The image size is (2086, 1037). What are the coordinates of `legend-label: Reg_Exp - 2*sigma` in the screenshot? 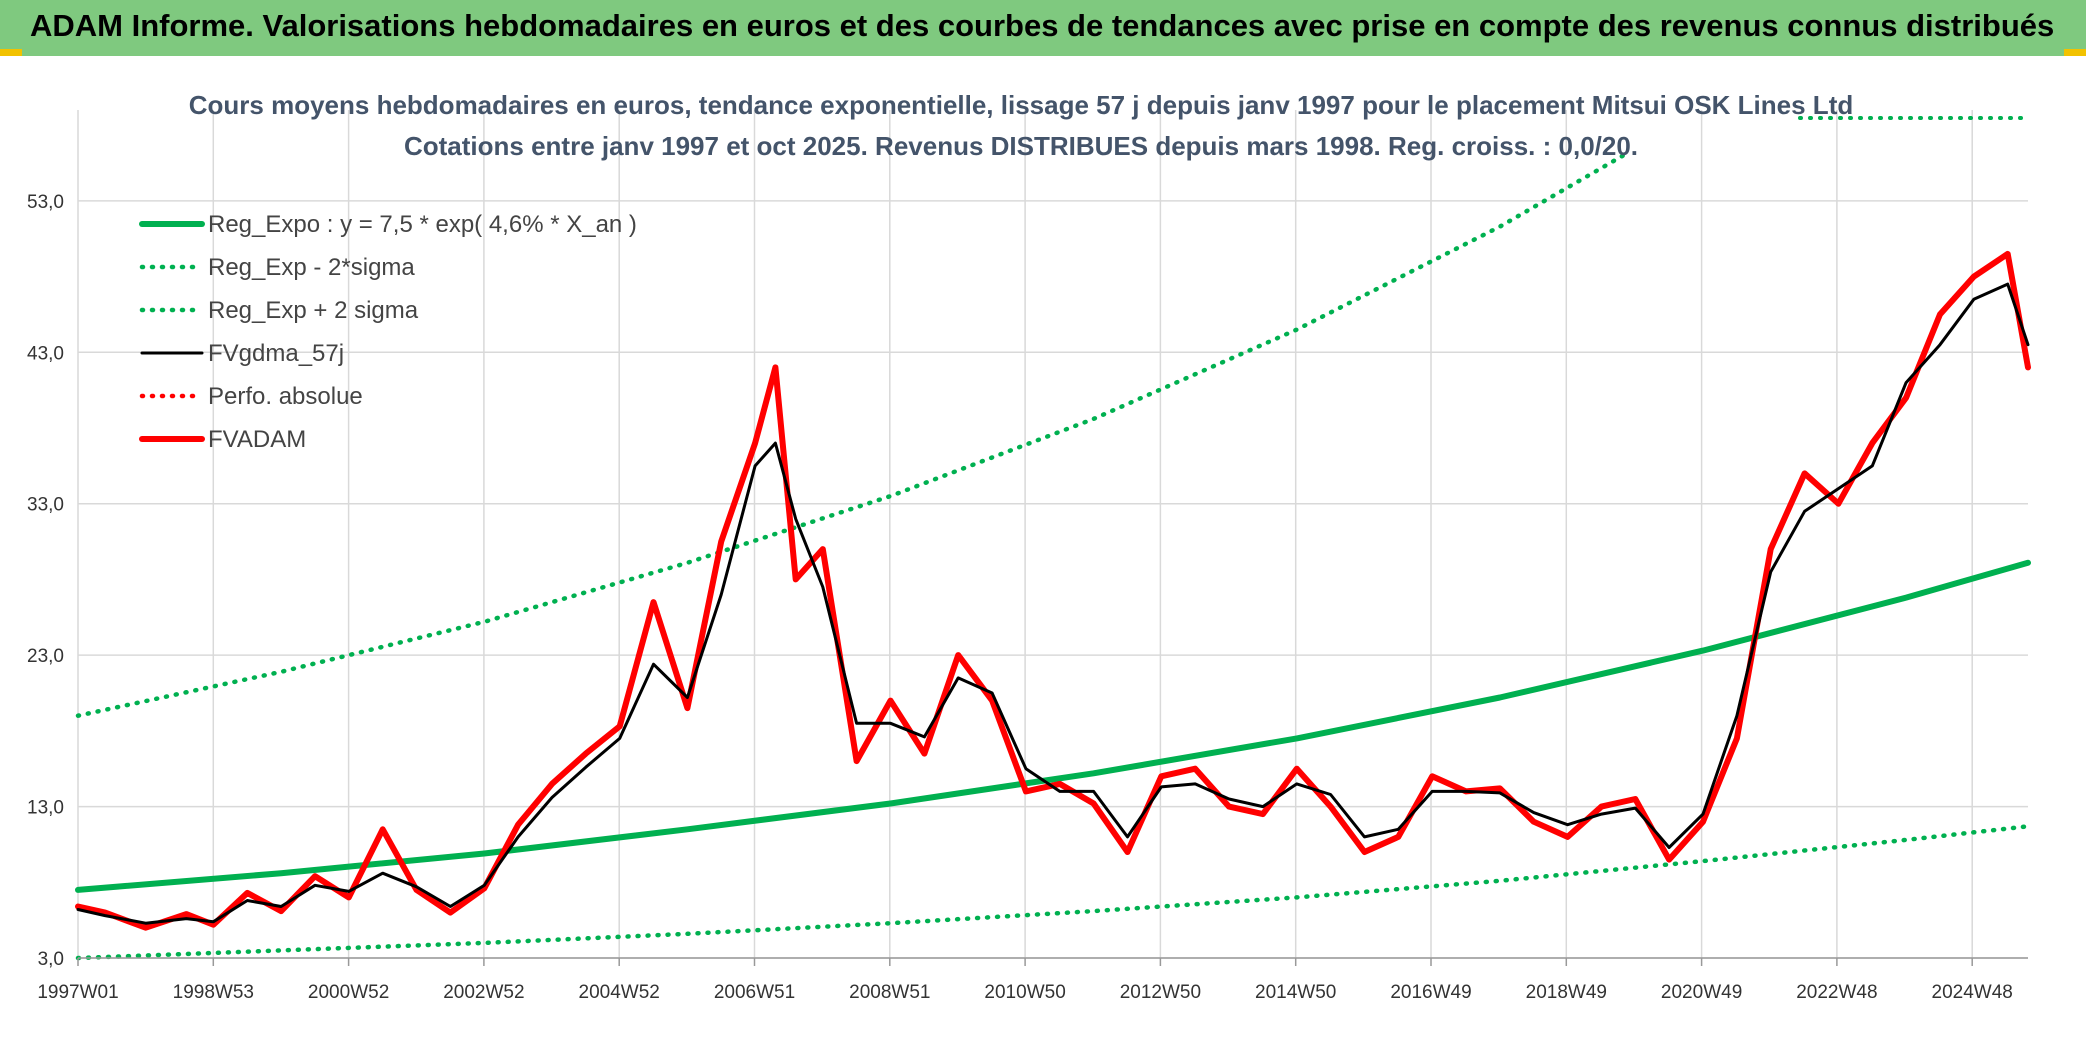 It's located at (311, 267).